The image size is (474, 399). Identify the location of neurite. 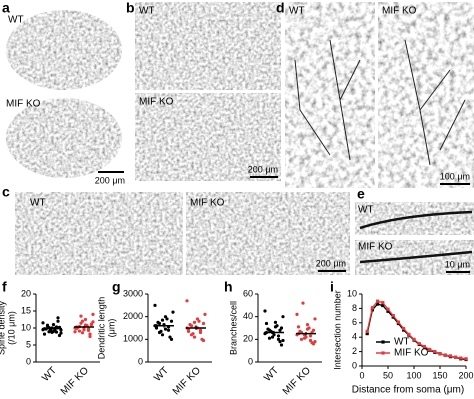
(435, 102).